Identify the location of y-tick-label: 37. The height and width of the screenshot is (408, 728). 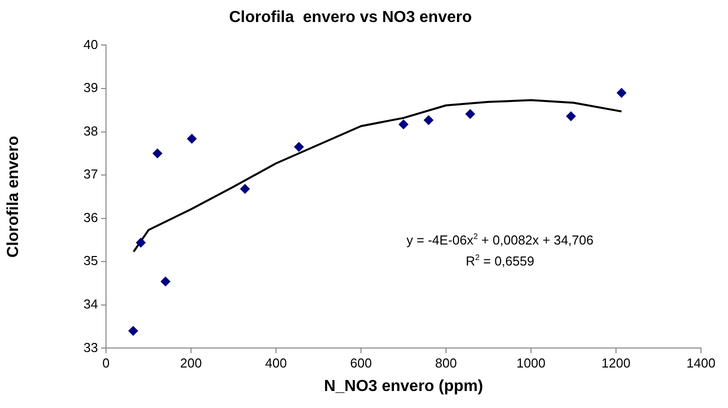
(91, 174).